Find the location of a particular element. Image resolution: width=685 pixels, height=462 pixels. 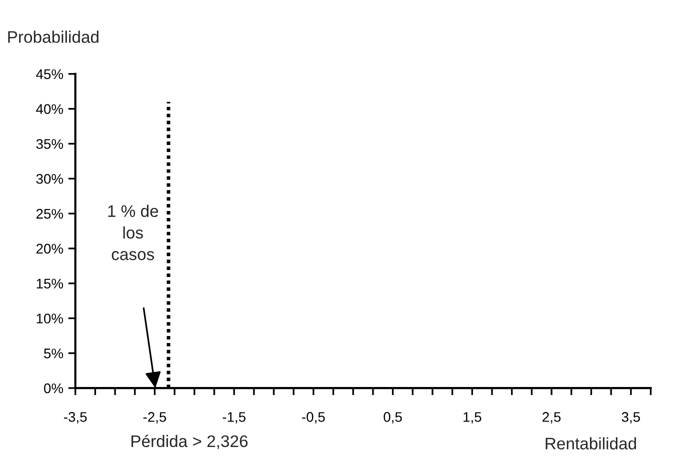

x-axis-title: Rentabilidad is located at coordinates (591, 443).